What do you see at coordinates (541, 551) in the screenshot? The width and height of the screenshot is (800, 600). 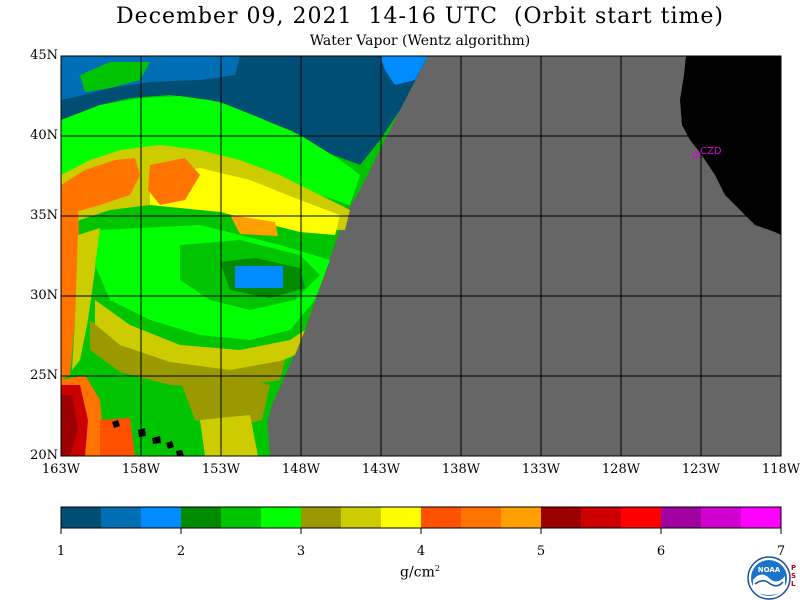 I see `colorbar-tick-label: 5` at bounding box center [541, 551].